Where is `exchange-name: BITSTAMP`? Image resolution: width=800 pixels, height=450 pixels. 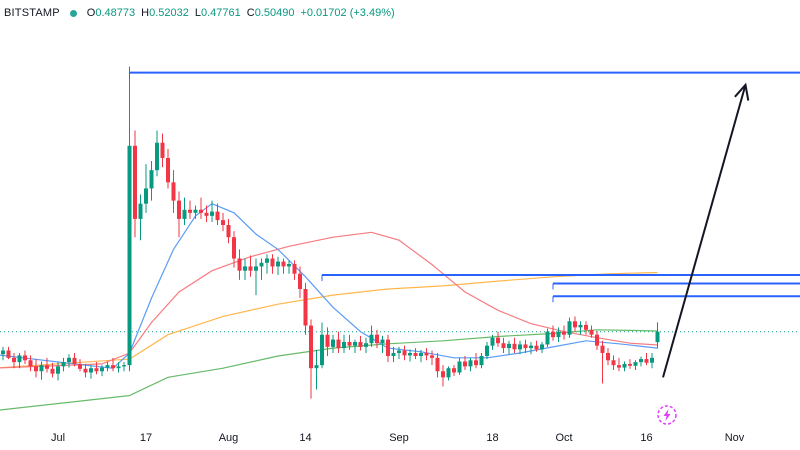 exchange-name: BITSTAMP is located at coordinates (32, 13).